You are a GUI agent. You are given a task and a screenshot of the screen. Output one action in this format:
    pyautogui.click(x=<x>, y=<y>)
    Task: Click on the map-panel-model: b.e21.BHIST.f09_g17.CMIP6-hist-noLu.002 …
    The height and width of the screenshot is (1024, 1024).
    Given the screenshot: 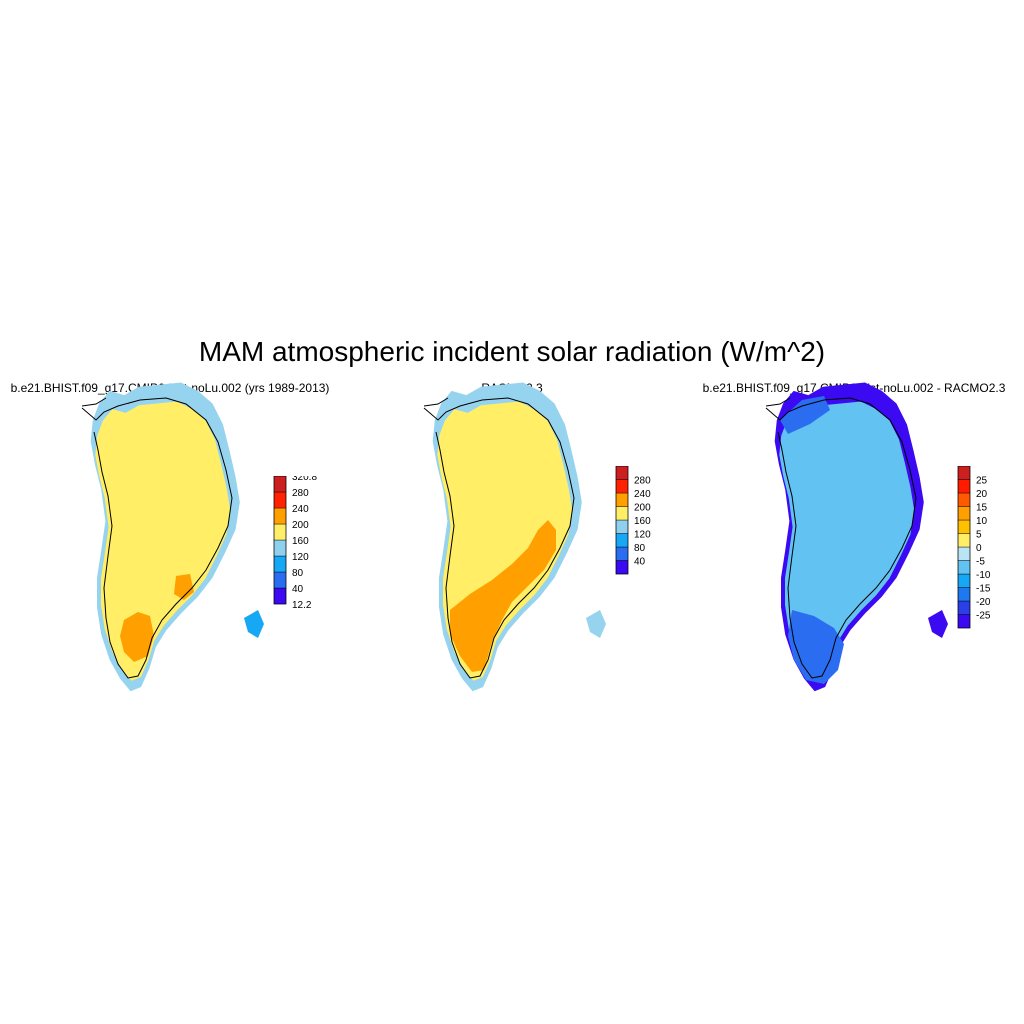 What is the action you would take?
    pyautogui.click(x=170, y=550)
    